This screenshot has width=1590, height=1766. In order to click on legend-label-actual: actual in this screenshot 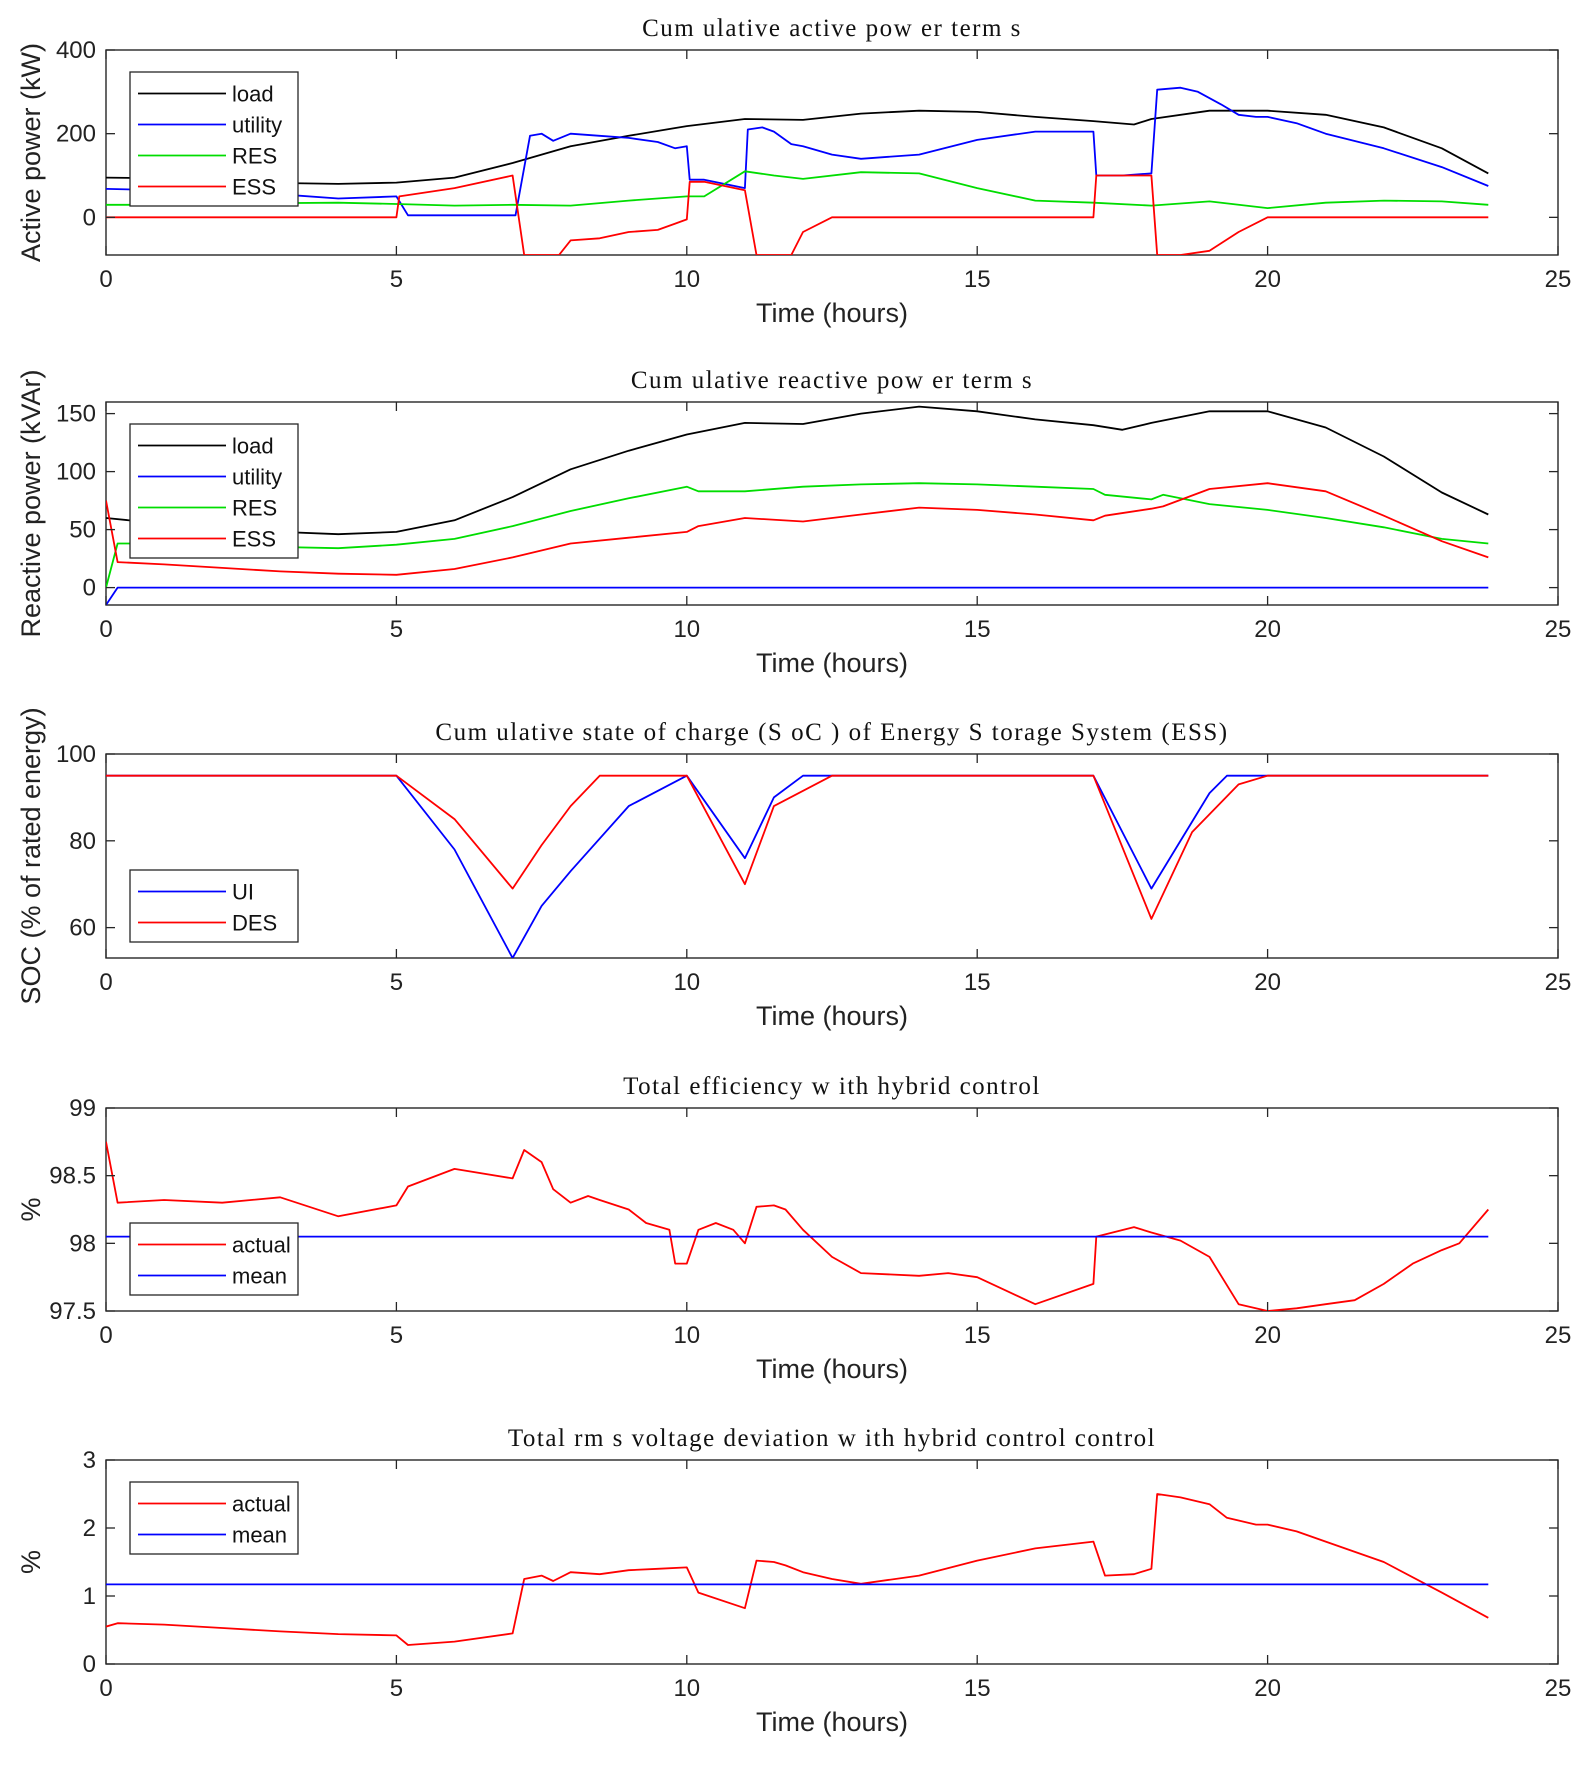, I will do `click(261, 1504)`.